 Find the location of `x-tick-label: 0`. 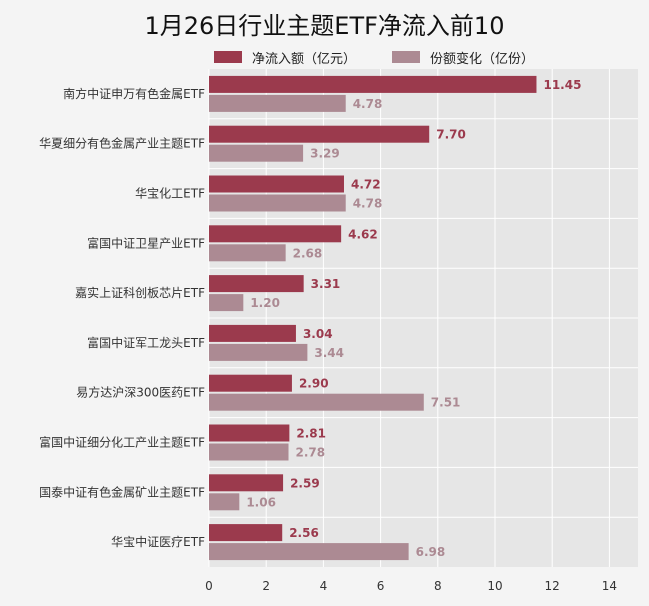

x-tick-label: 0 is located at coordinates (209, 586).